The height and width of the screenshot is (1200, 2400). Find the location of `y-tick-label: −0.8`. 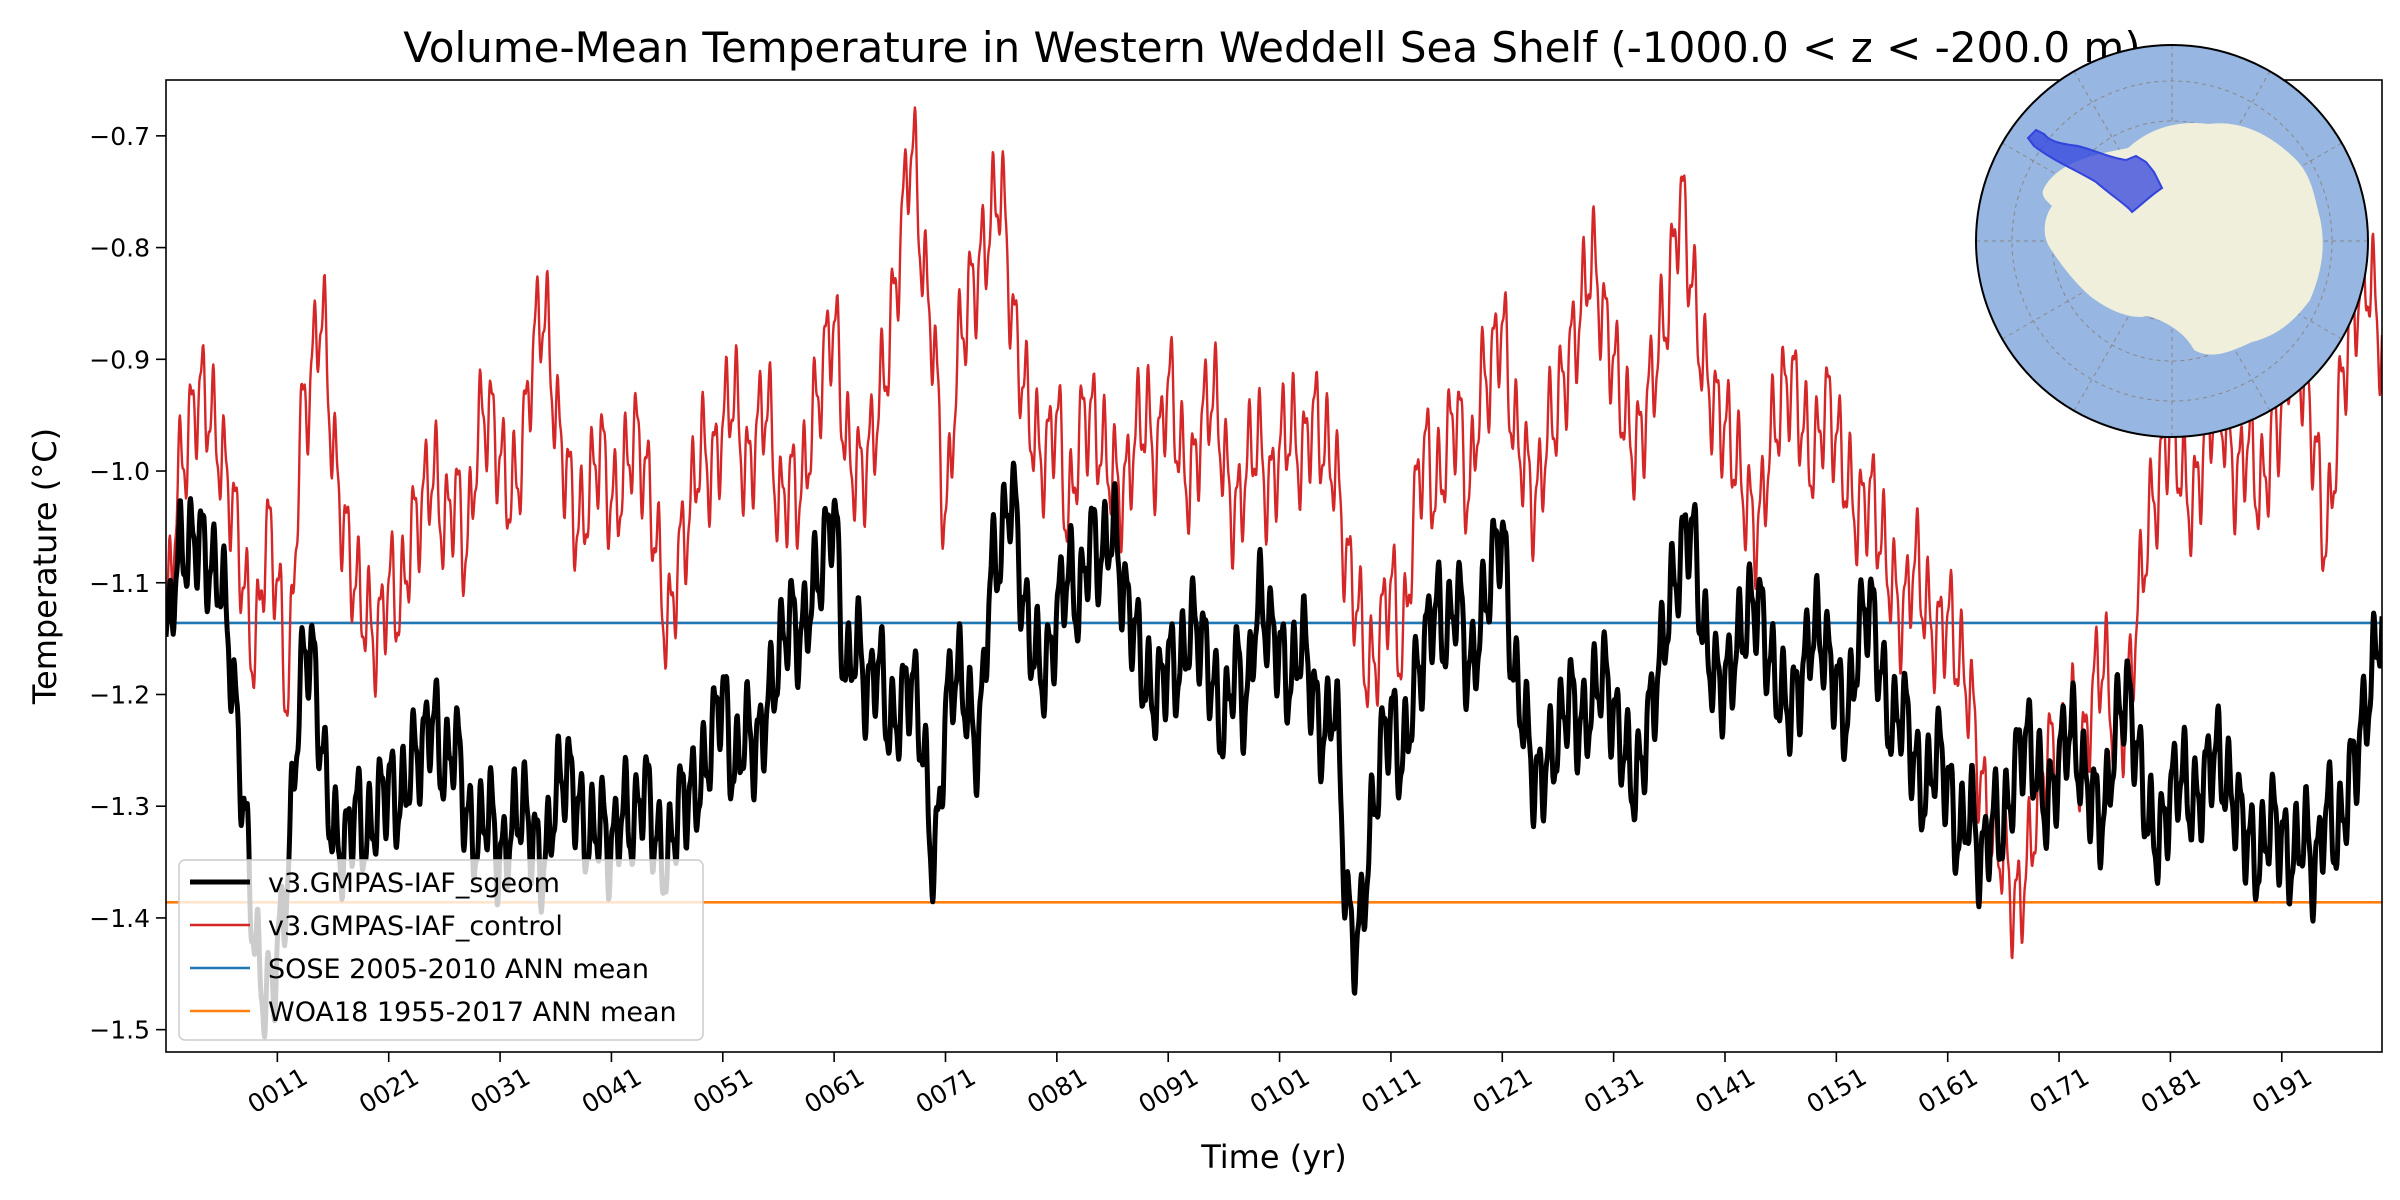

y-tick-label: −0.8 is located at coordinates (119, 248).